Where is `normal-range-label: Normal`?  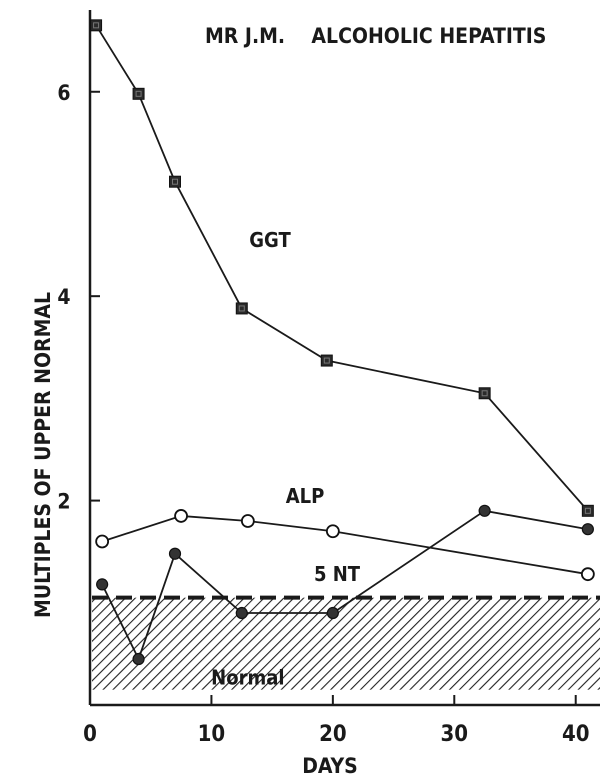 normal-range-label: Normal is located at coordinates (247, 678).